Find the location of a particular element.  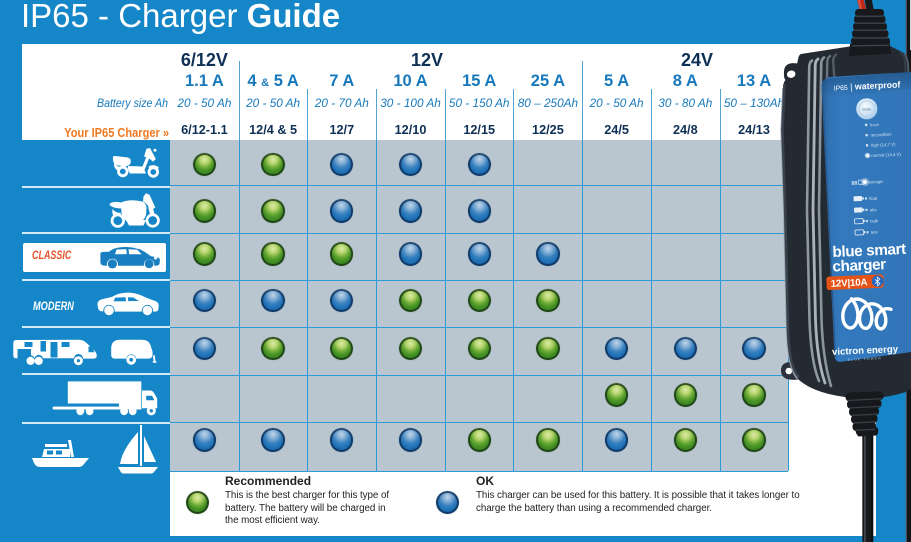

svg-text: li-ion is located at coordinates (875, 124).